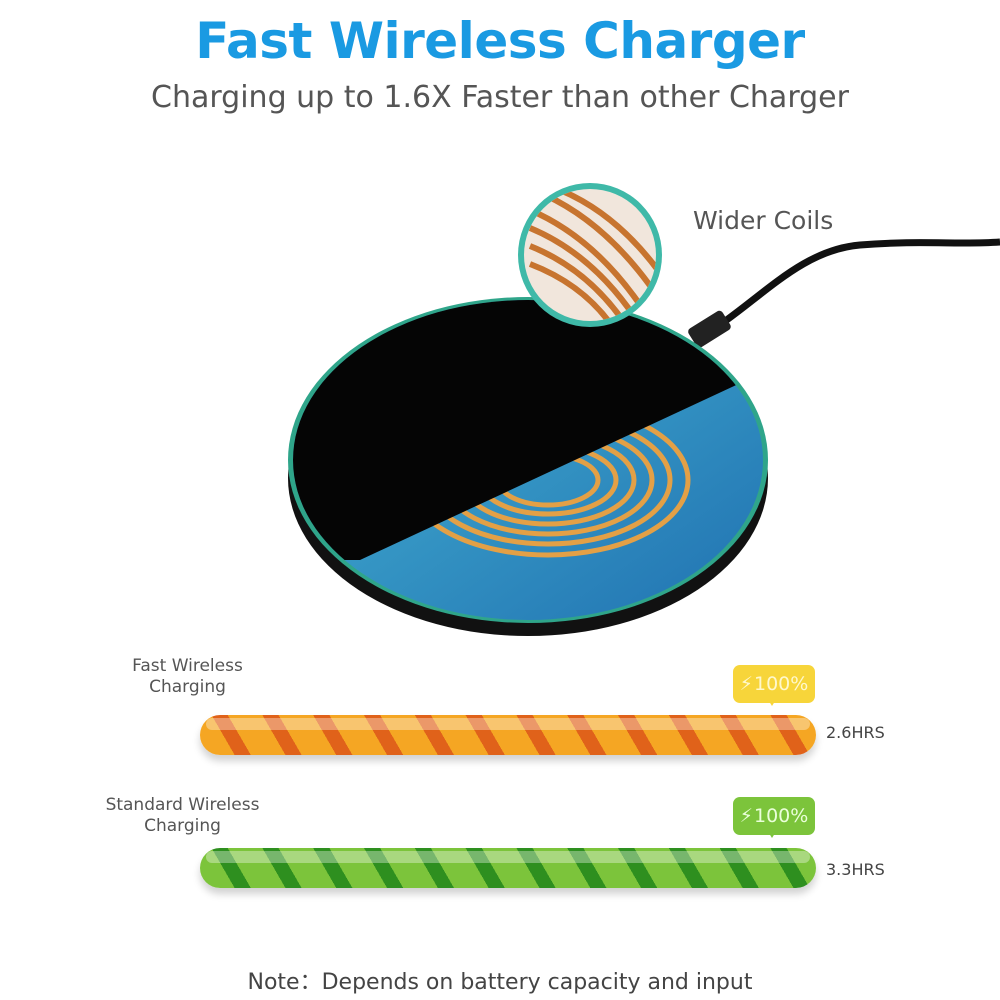 The width and height of the screenshot is (1000, 1000). Describe the element at coordinates (182, 805) in the screenshot. I see `standard-label-line1: Standard Wireless` at that location.